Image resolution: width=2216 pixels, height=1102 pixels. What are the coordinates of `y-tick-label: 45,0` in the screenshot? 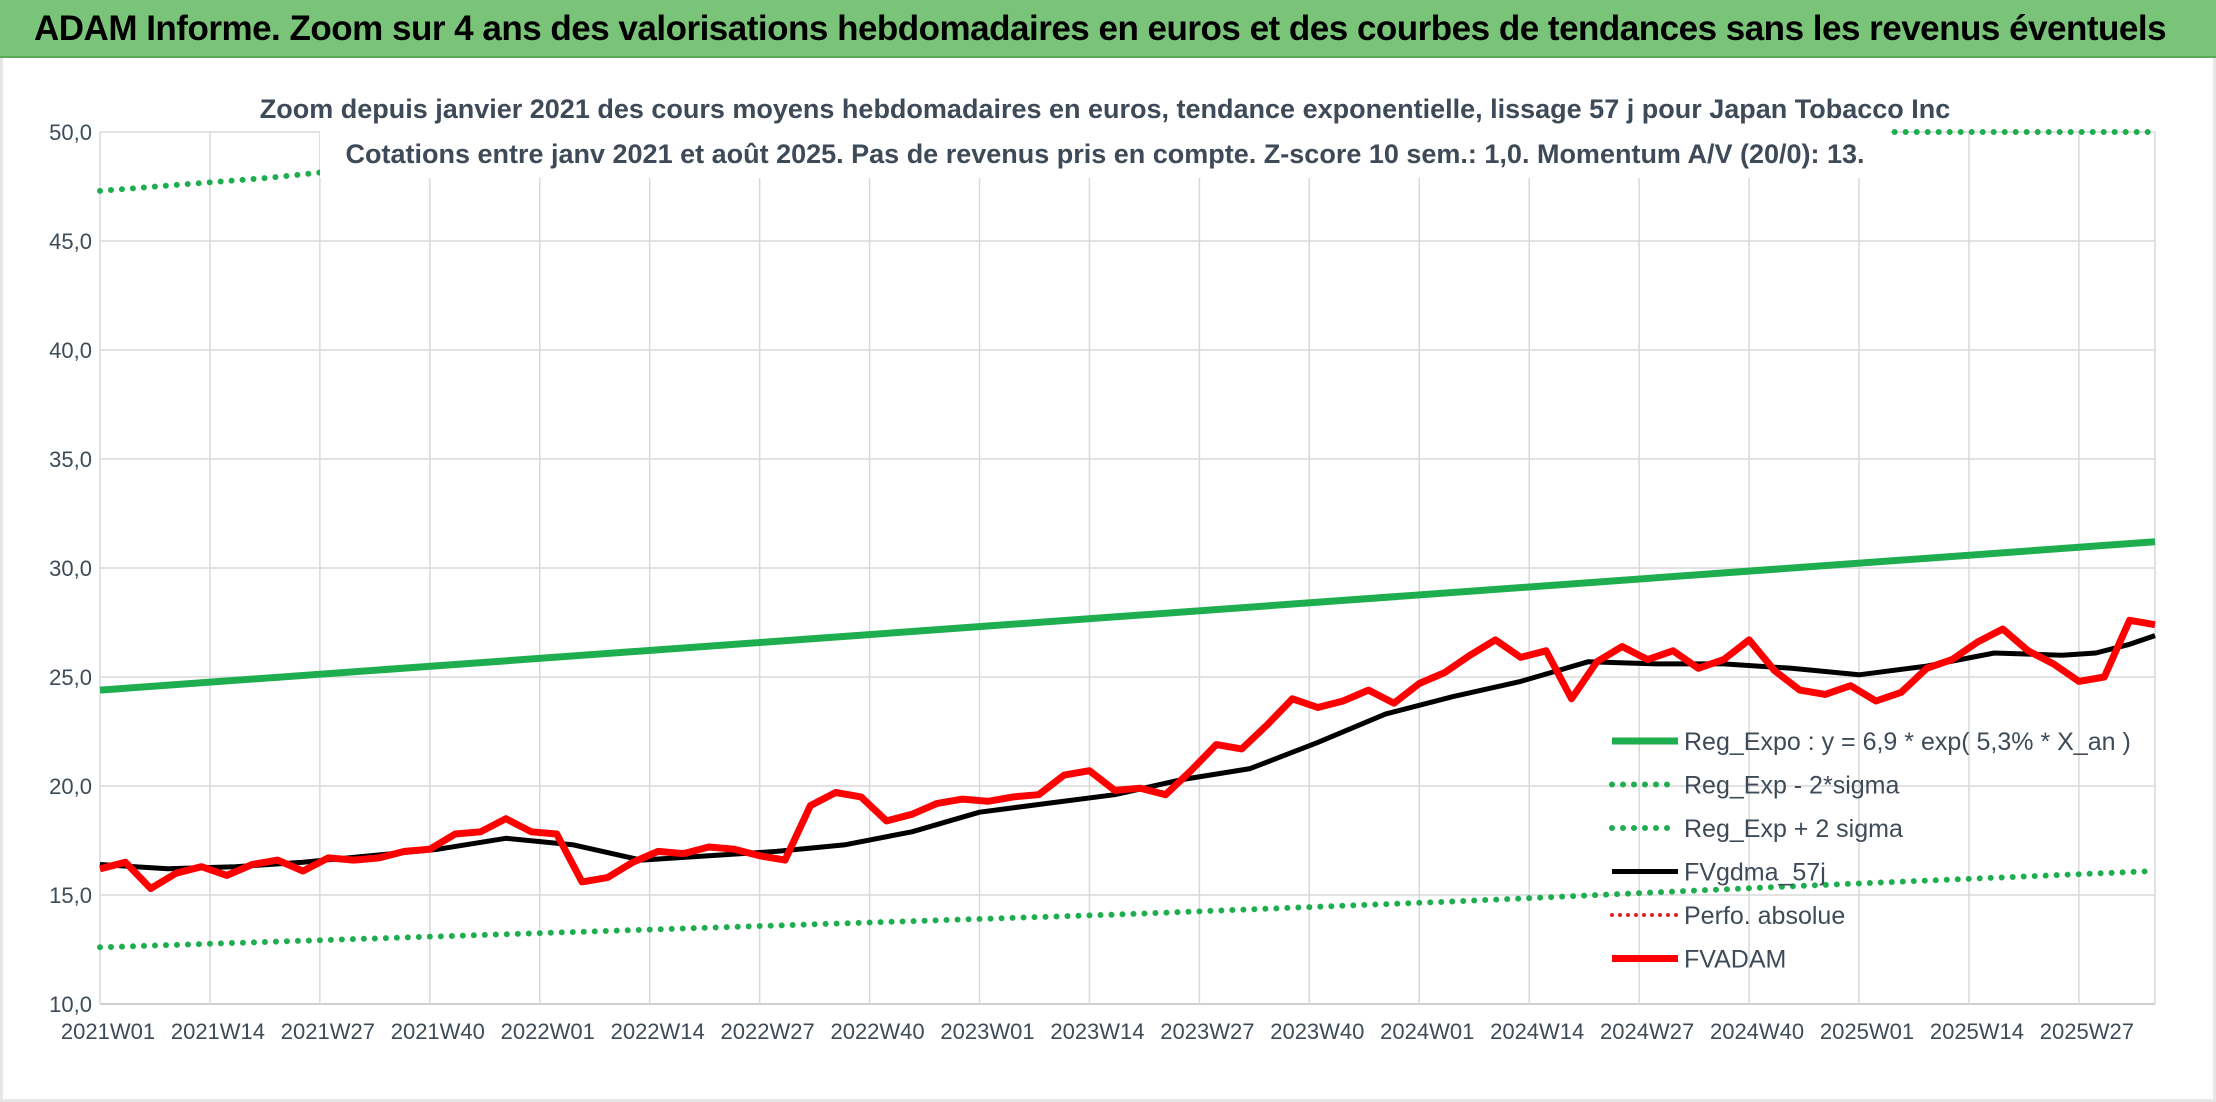 It's located at (70, 241).